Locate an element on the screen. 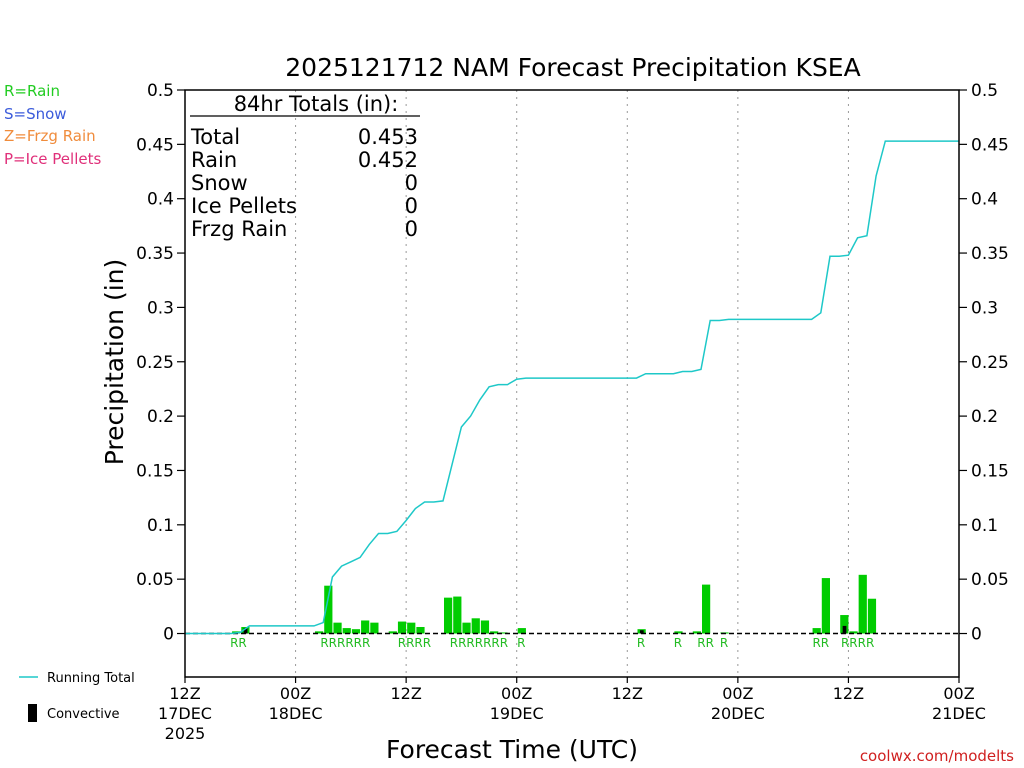 The image size is (1024, 768). y-tick-label-right: 0.25 is located at coordinates (990, 363).